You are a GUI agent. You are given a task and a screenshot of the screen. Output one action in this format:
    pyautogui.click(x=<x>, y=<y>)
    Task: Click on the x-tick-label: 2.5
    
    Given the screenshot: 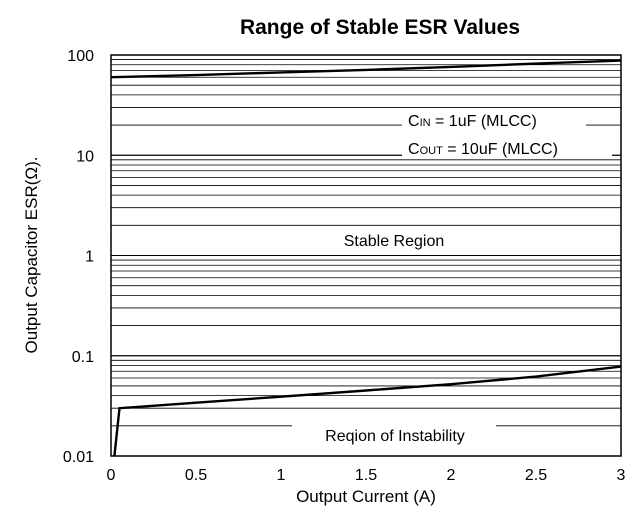 What is the action you would take?
    pyautogui.click(x=536, y=475)
    